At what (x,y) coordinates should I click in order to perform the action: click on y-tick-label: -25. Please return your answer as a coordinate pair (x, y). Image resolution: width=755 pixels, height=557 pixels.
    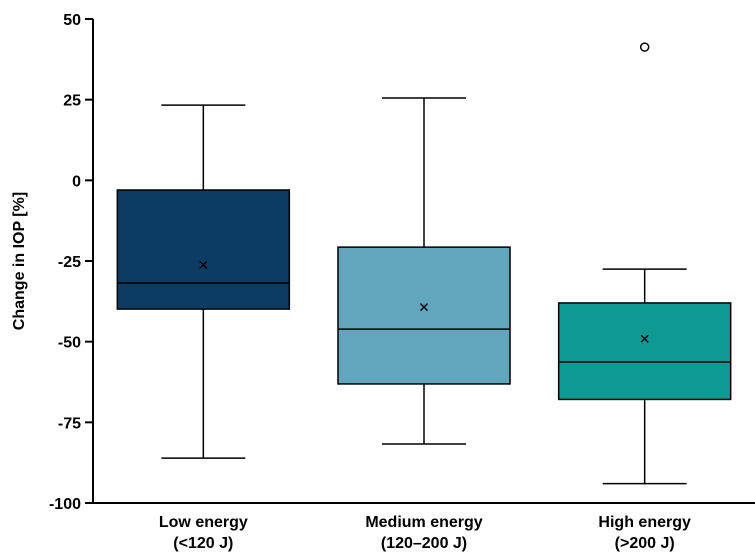
    Looking at the image, I should click on (69, 262).